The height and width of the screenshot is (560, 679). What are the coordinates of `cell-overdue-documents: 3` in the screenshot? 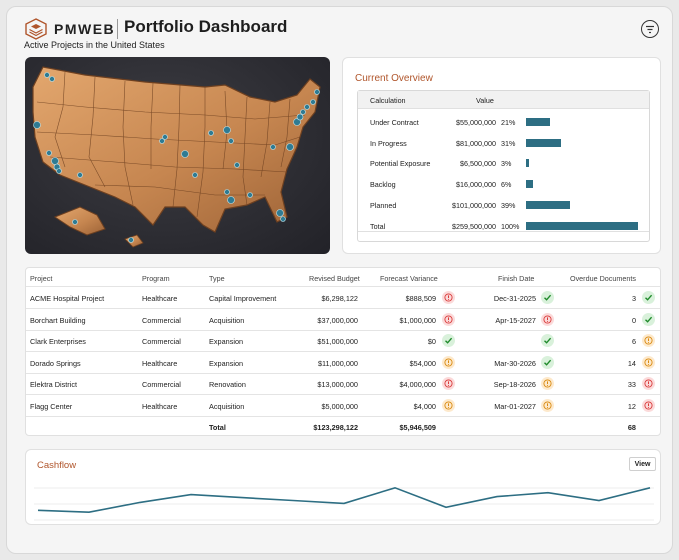 It's located at (633, 298).